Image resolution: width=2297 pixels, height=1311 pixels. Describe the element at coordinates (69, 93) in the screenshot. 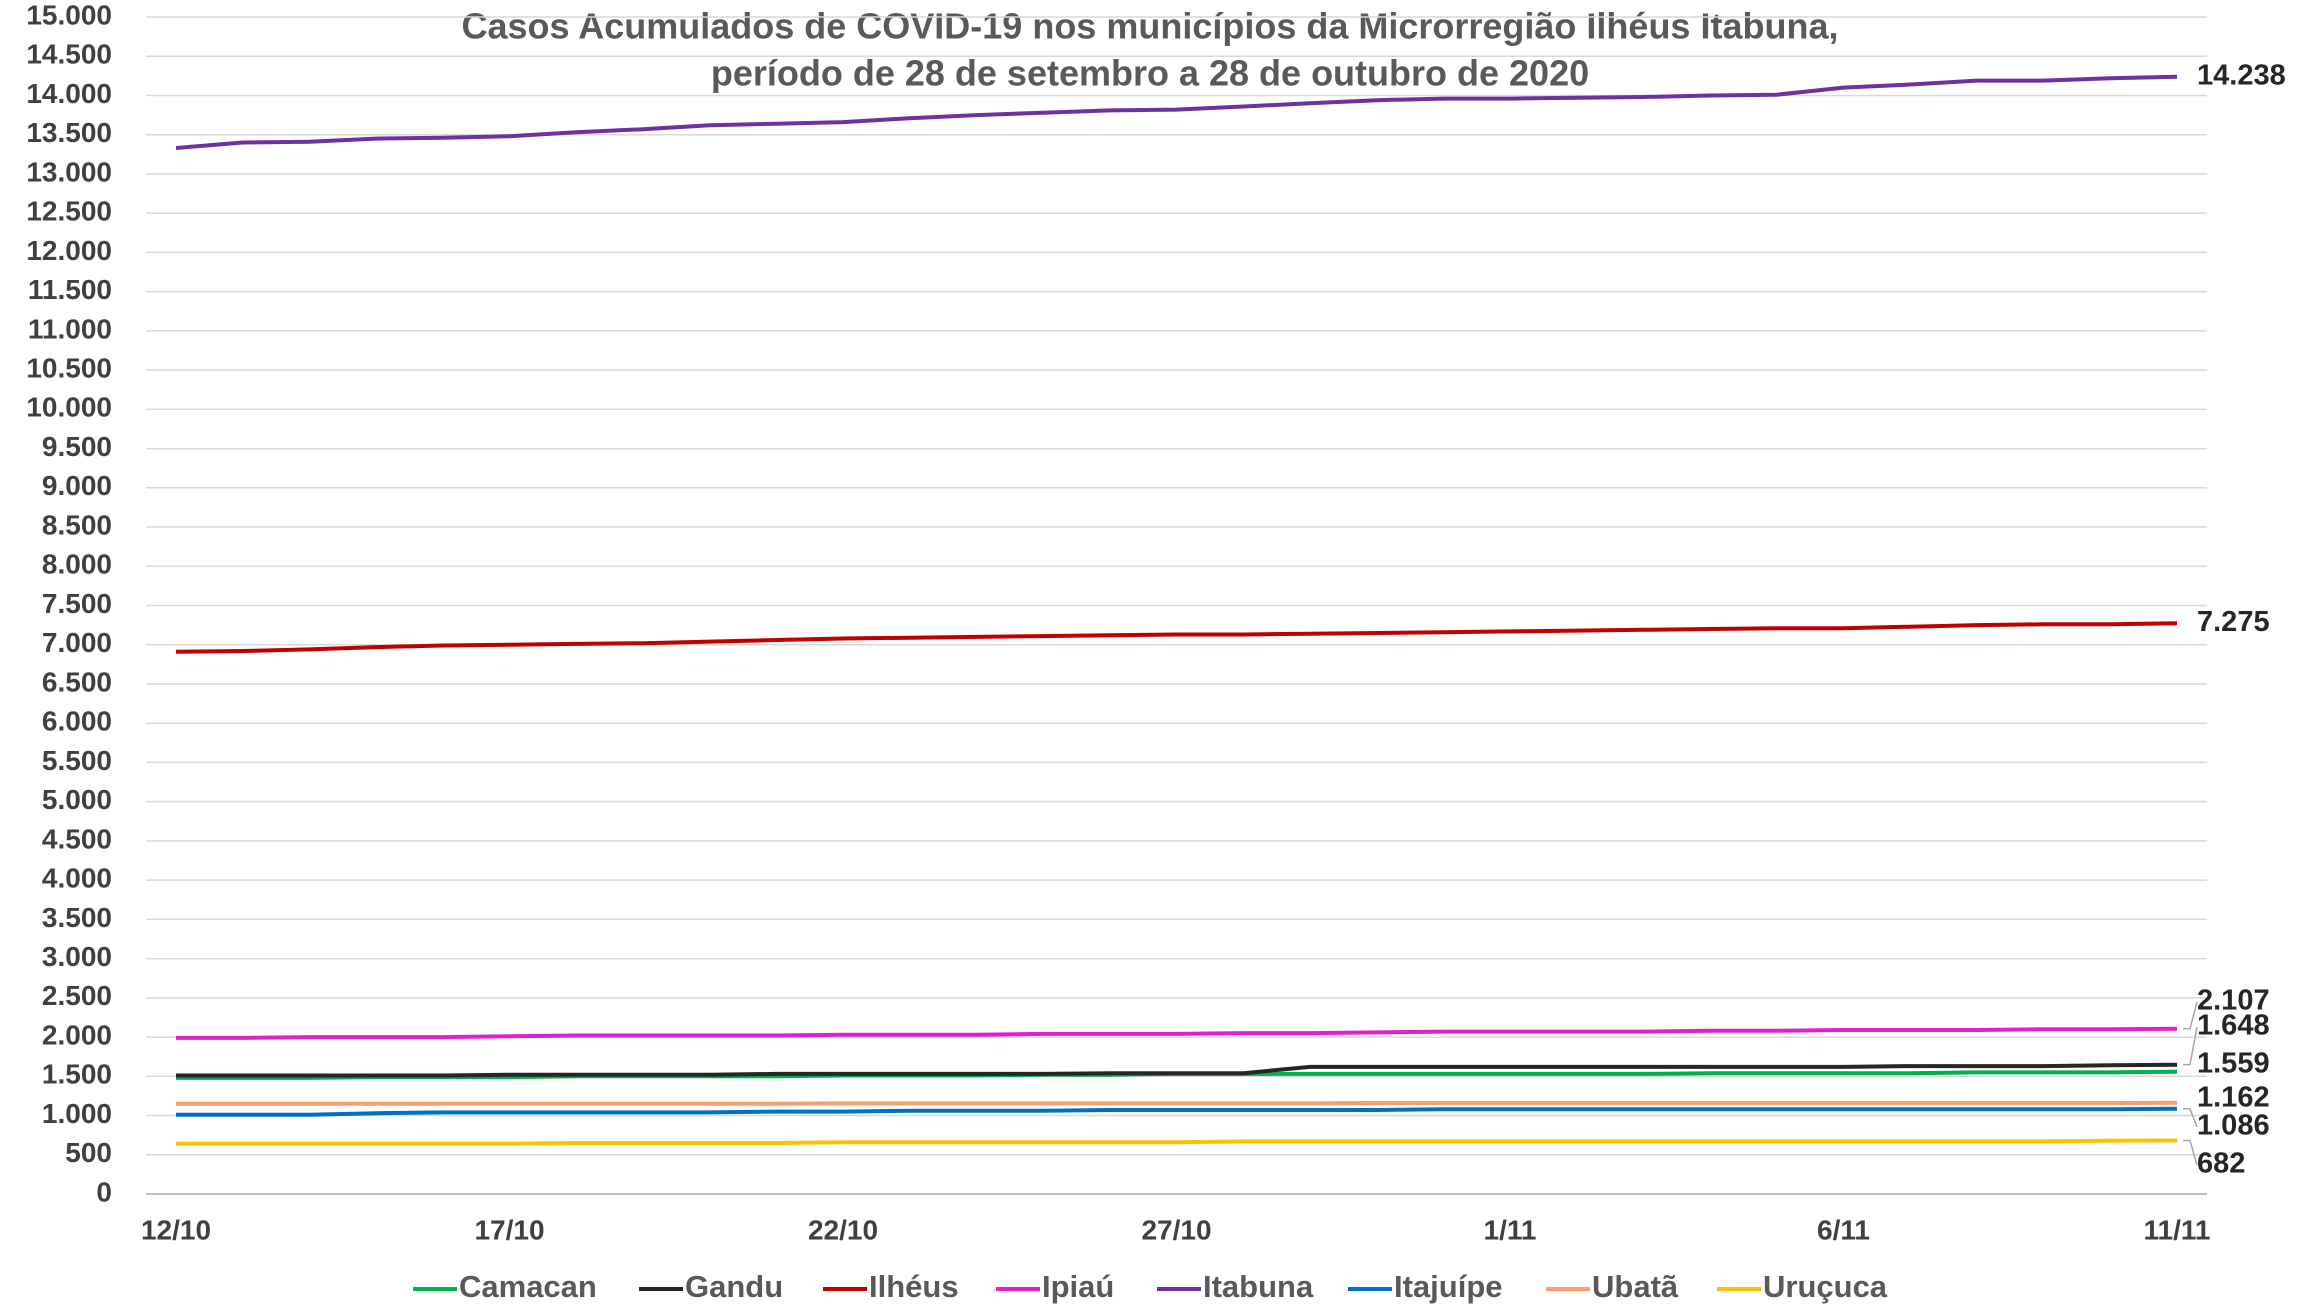

I see `y-tick-label: 14.000` at that location.